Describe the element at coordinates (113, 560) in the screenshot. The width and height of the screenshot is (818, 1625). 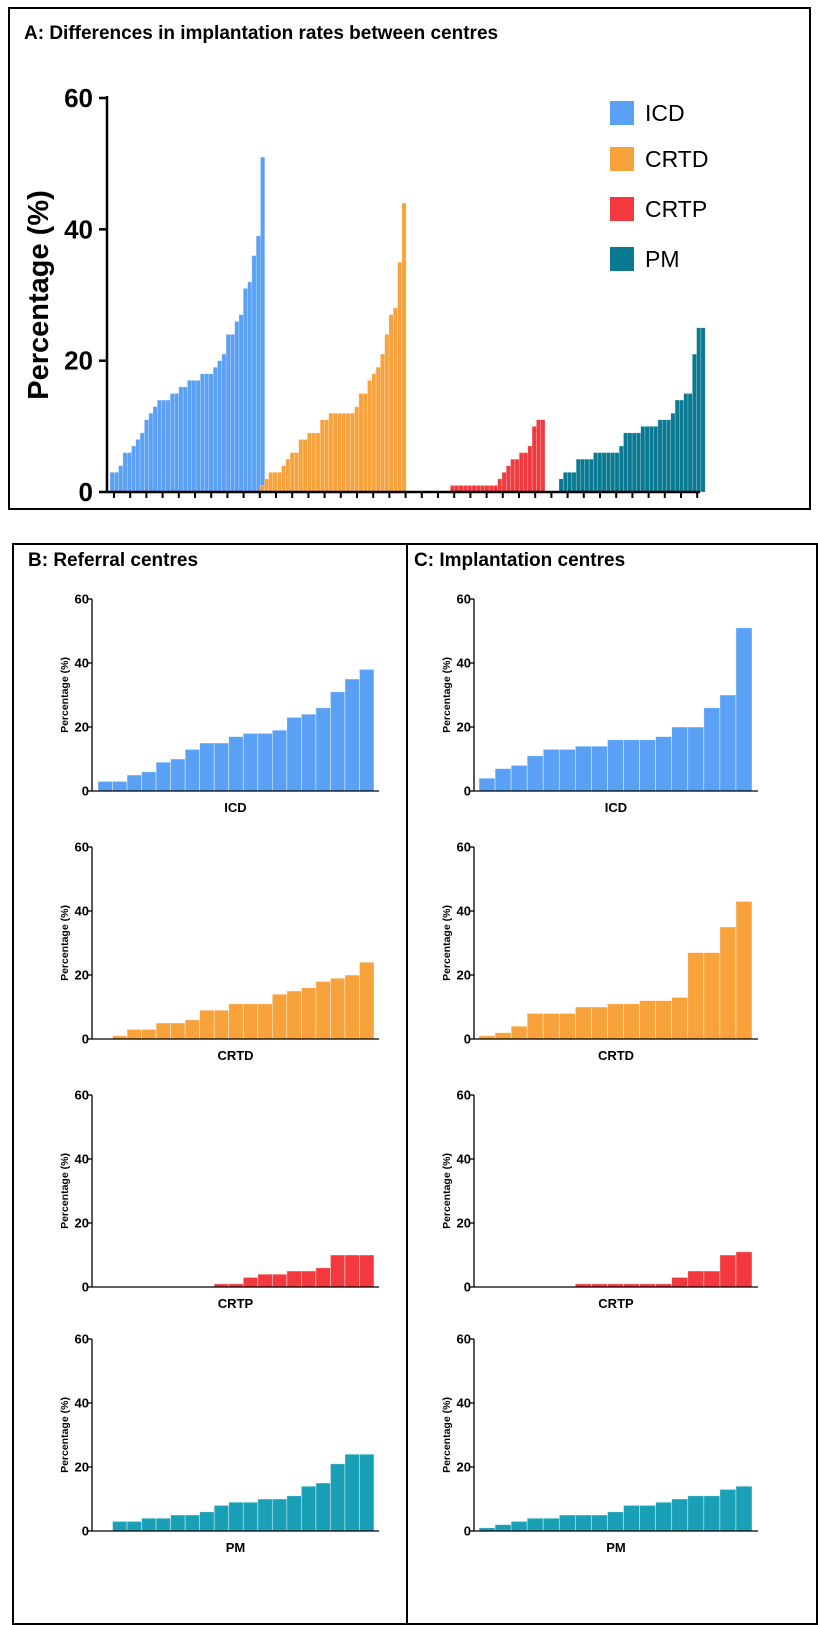
I see `panel-b-title: B: Referral centres` at that location.